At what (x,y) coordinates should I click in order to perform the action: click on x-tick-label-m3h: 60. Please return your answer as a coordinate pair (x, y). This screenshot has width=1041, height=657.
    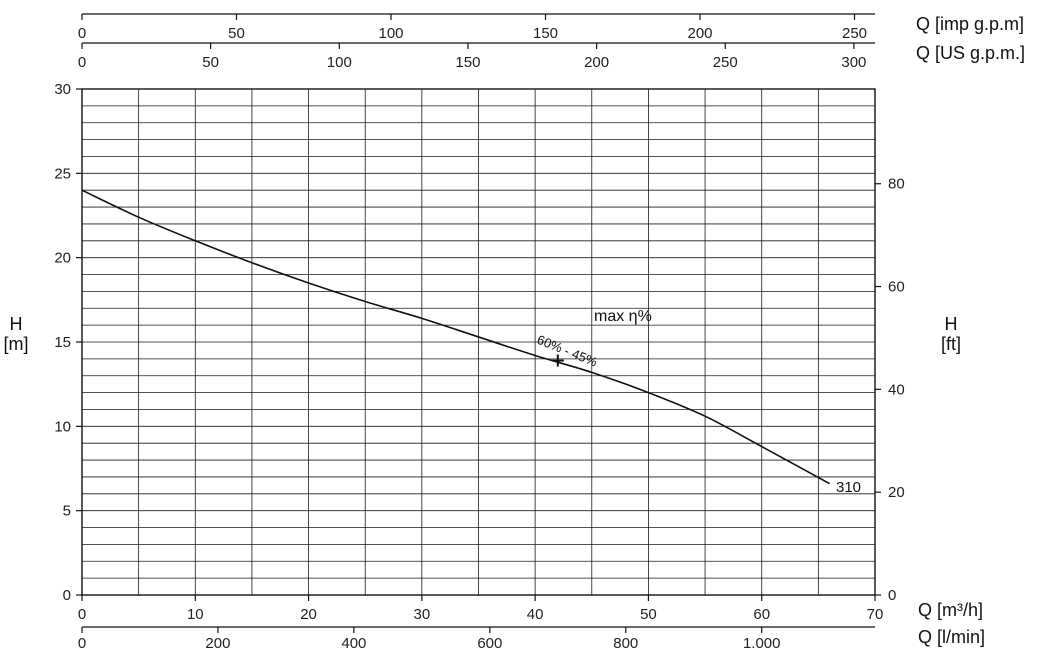
    Looking at the image, I should click on (761, 614).